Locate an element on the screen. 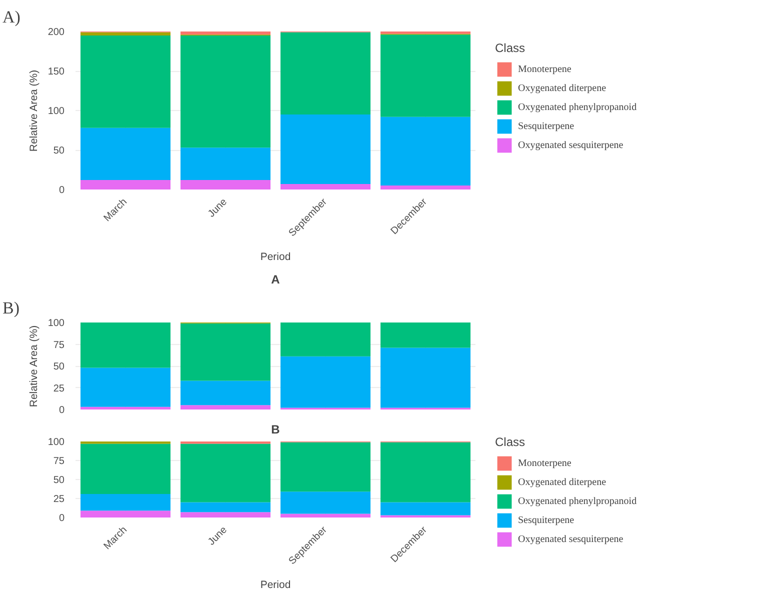  chart-title: A is located at coordinates (275, 279).